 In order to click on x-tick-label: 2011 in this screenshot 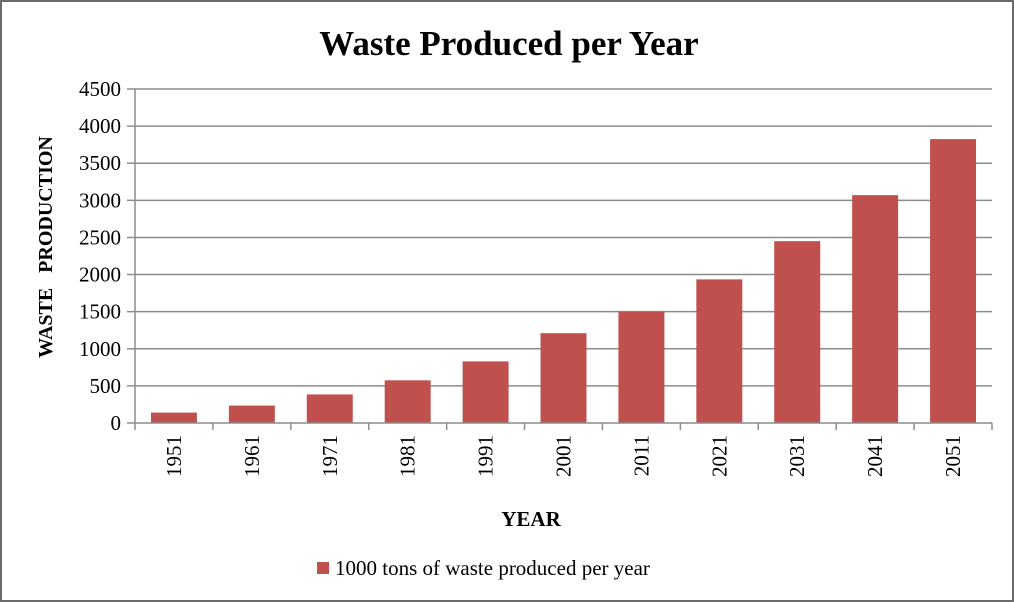, I will do `click(641, 455)`.